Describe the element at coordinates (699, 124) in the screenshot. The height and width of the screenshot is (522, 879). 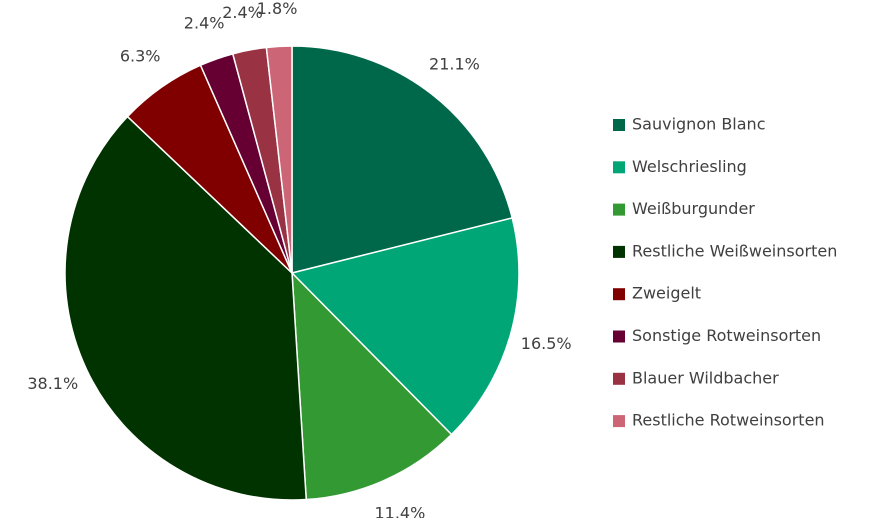
I see `legend-label: Sauvignon Blanc` at that location.